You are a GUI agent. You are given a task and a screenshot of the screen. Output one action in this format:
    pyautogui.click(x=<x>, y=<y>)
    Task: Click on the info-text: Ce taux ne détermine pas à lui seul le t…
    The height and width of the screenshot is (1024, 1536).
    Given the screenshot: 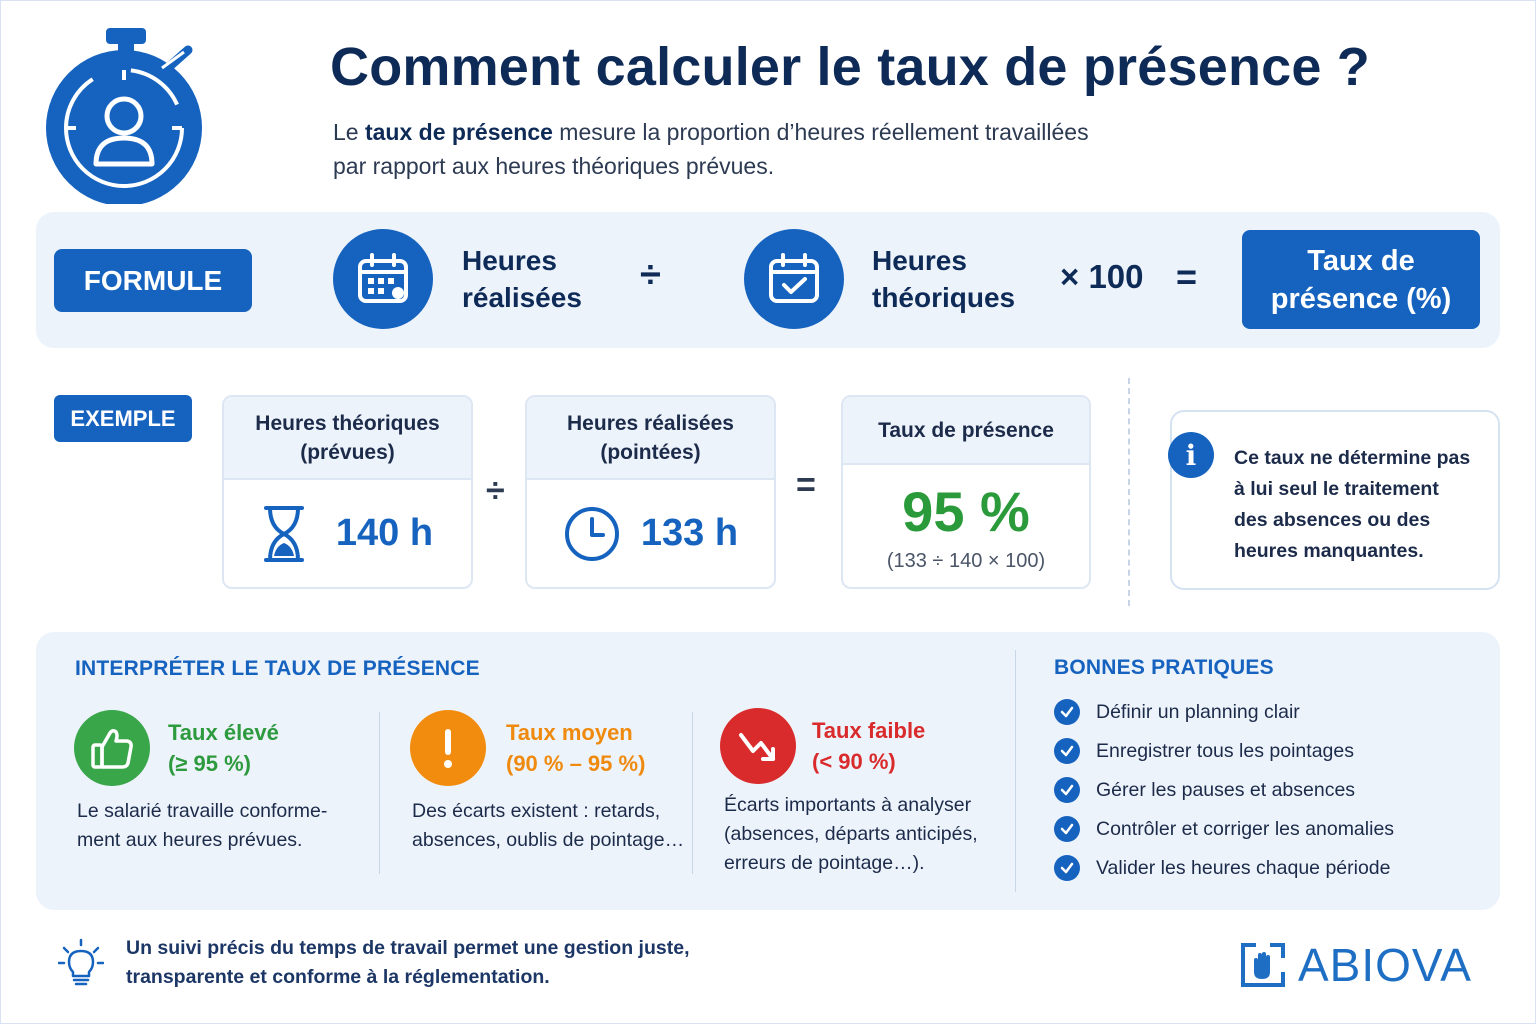 What is the action you would take?
    pyautogui.click(x=1364, y=505)
    